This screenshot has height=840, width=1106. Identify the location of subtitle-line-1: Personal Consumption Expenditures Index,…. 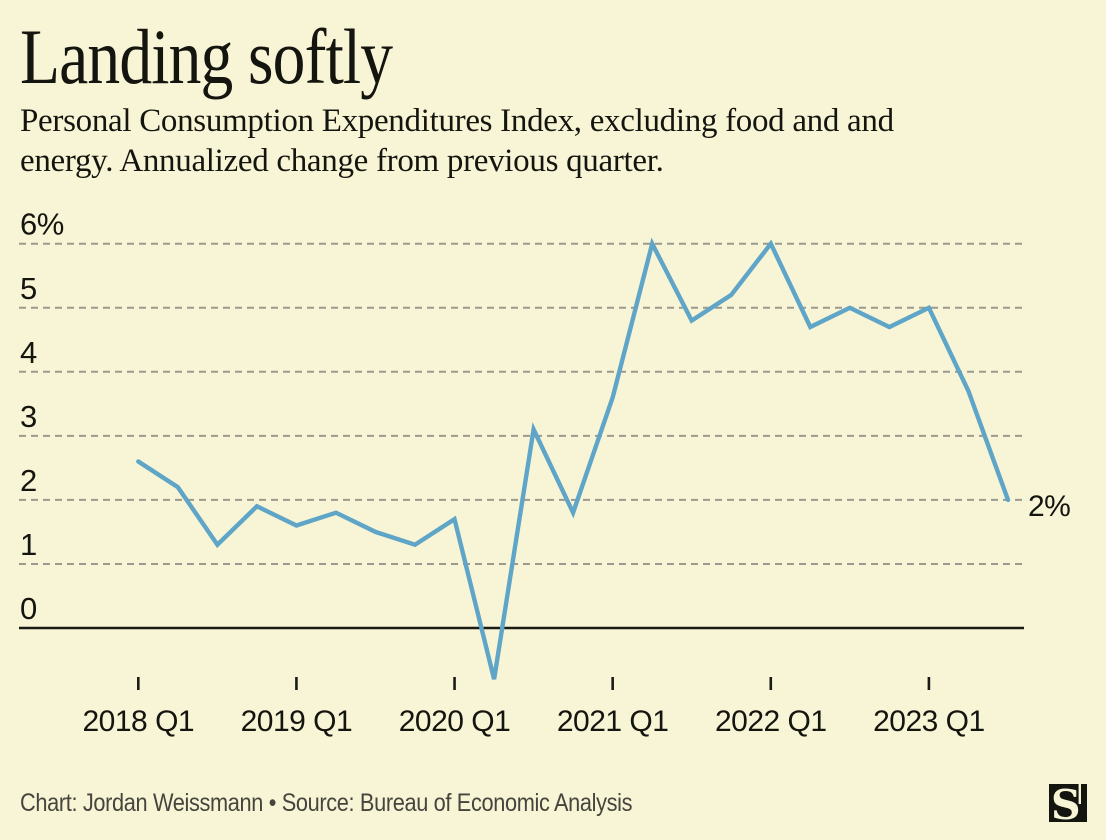
(457, 121).